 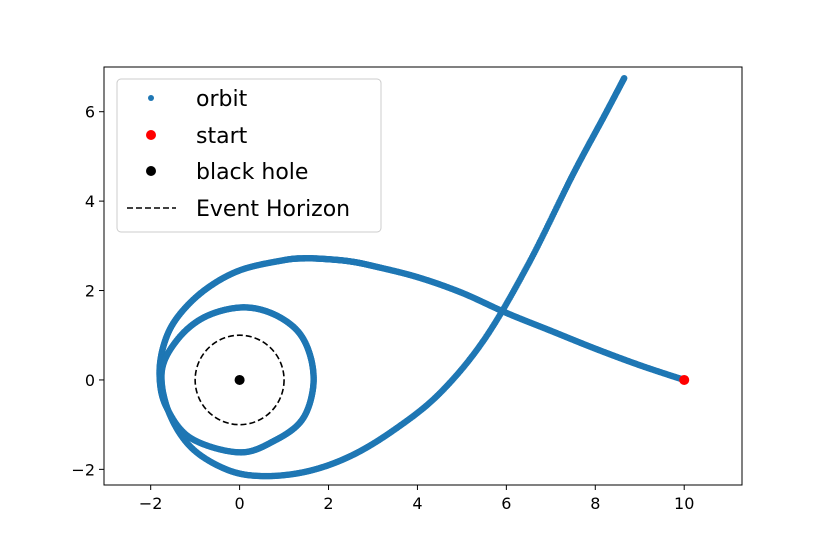 I want to click on legend-marker-start, so click(x=151, y=135).